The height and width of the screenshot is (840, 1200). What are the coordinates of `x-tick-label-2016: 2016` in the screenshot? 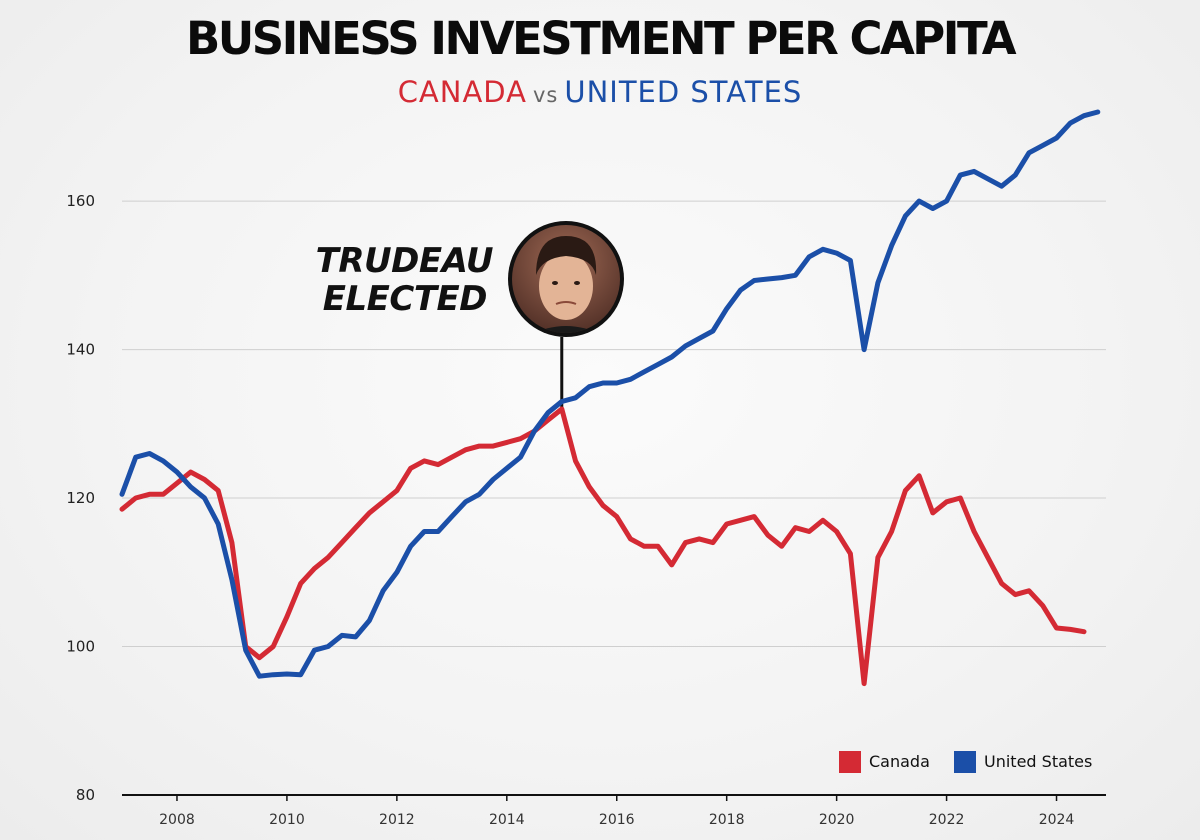 It's located at (617, 820).